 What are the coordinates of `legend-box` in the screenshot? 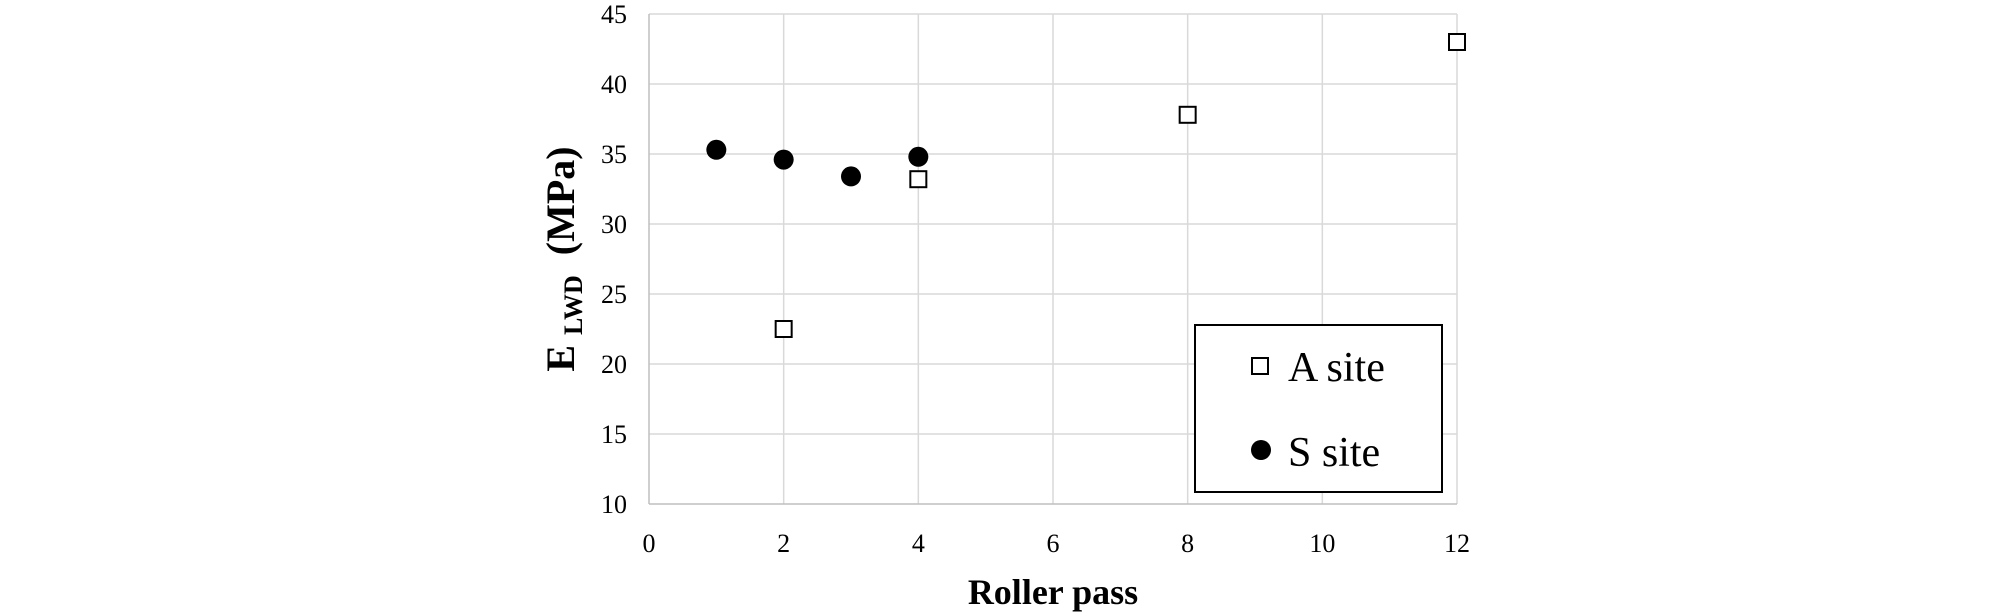 It's located at (1318, 408).